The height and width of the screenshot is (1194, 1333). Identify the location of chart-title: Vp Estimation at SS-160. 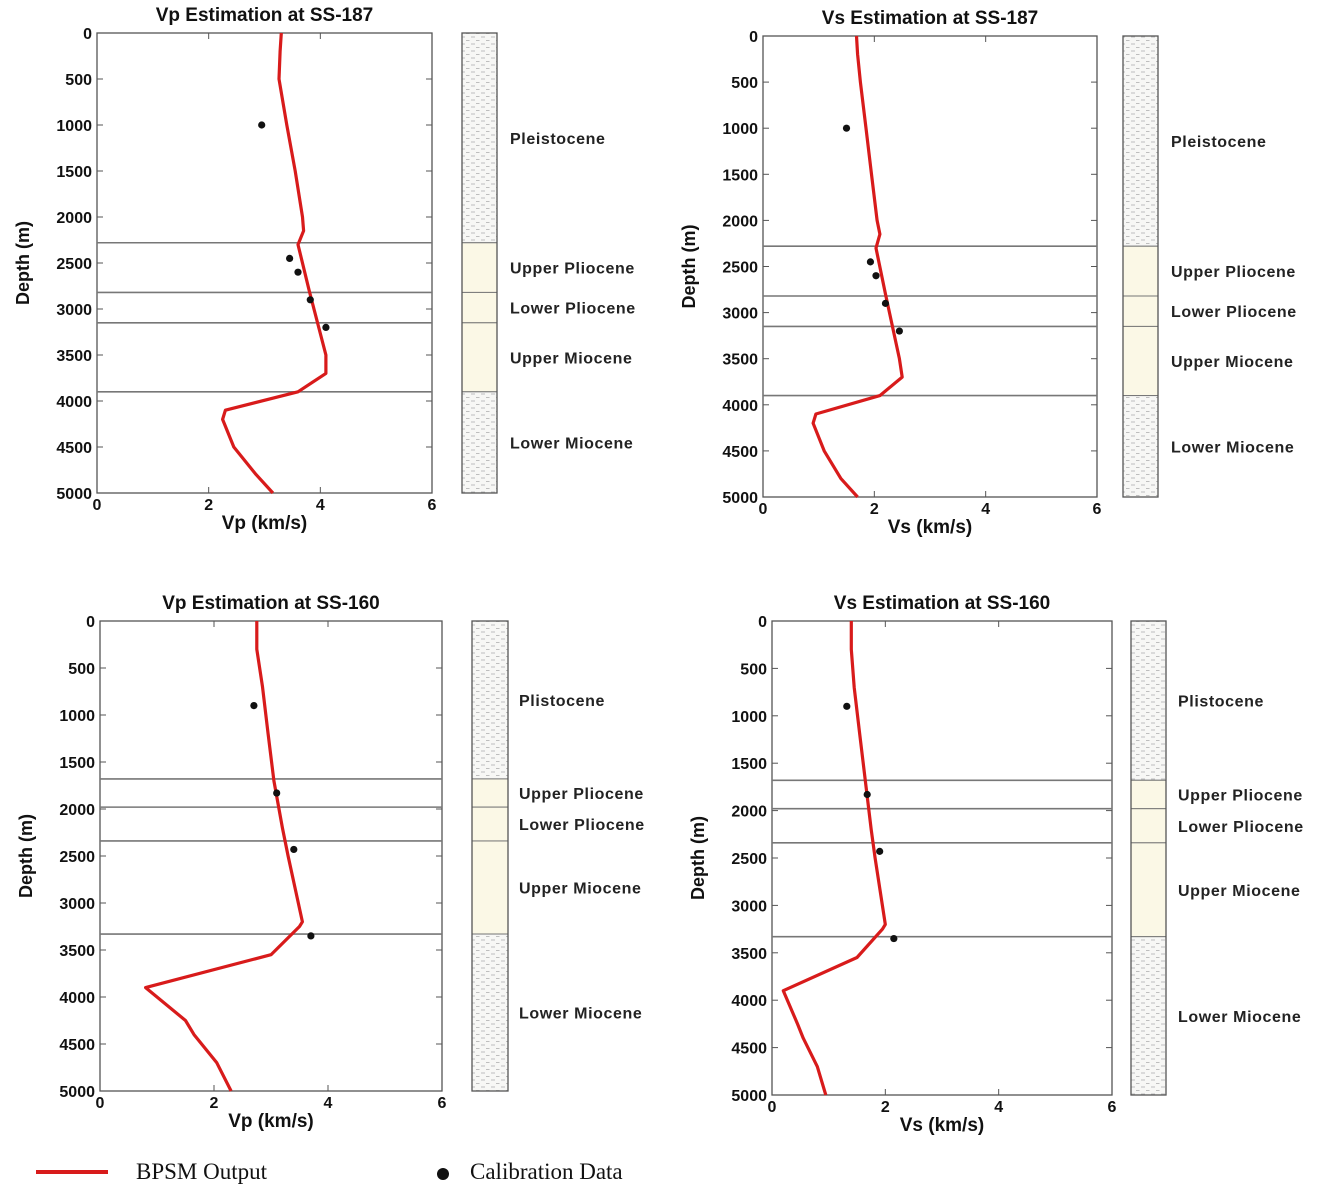
(271, 603).